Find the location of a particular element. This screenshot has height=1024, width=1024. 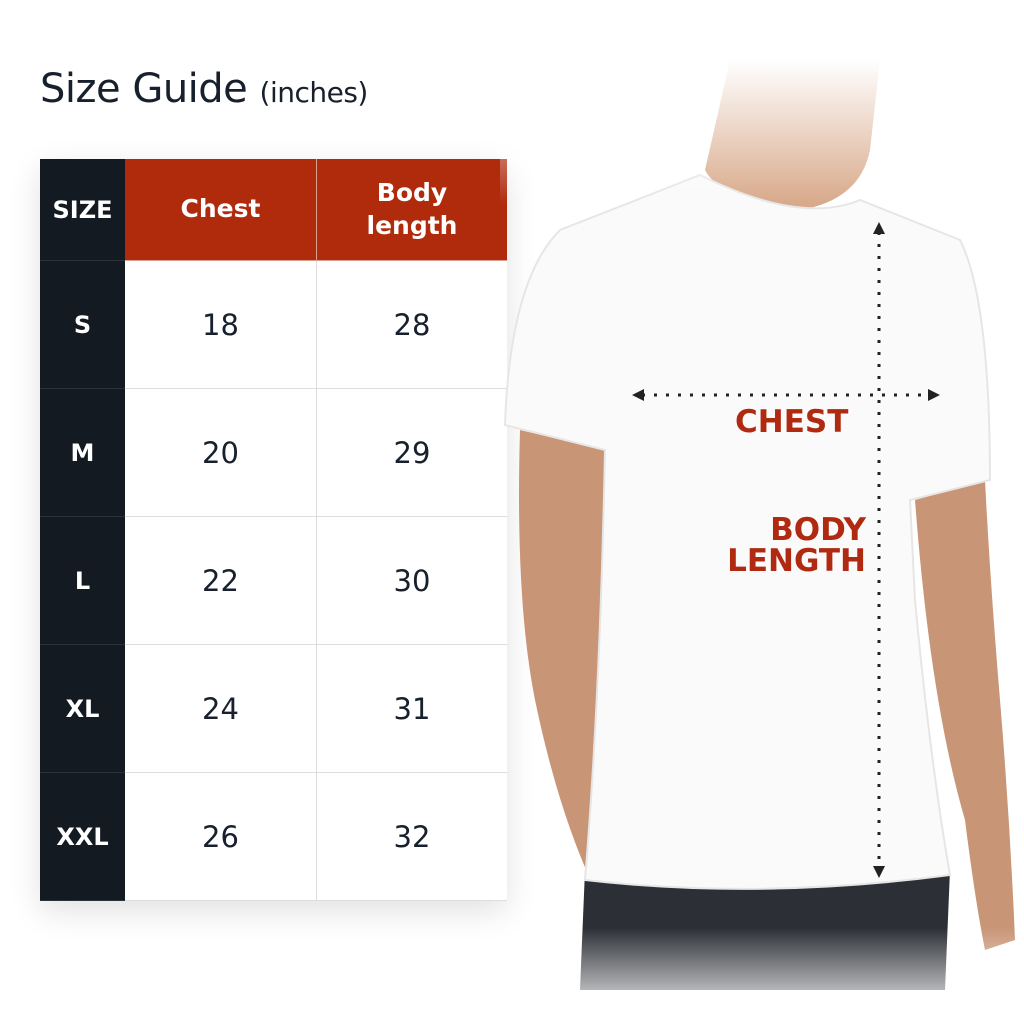

chest-cell: 18 is located at coordinates (221, 325).